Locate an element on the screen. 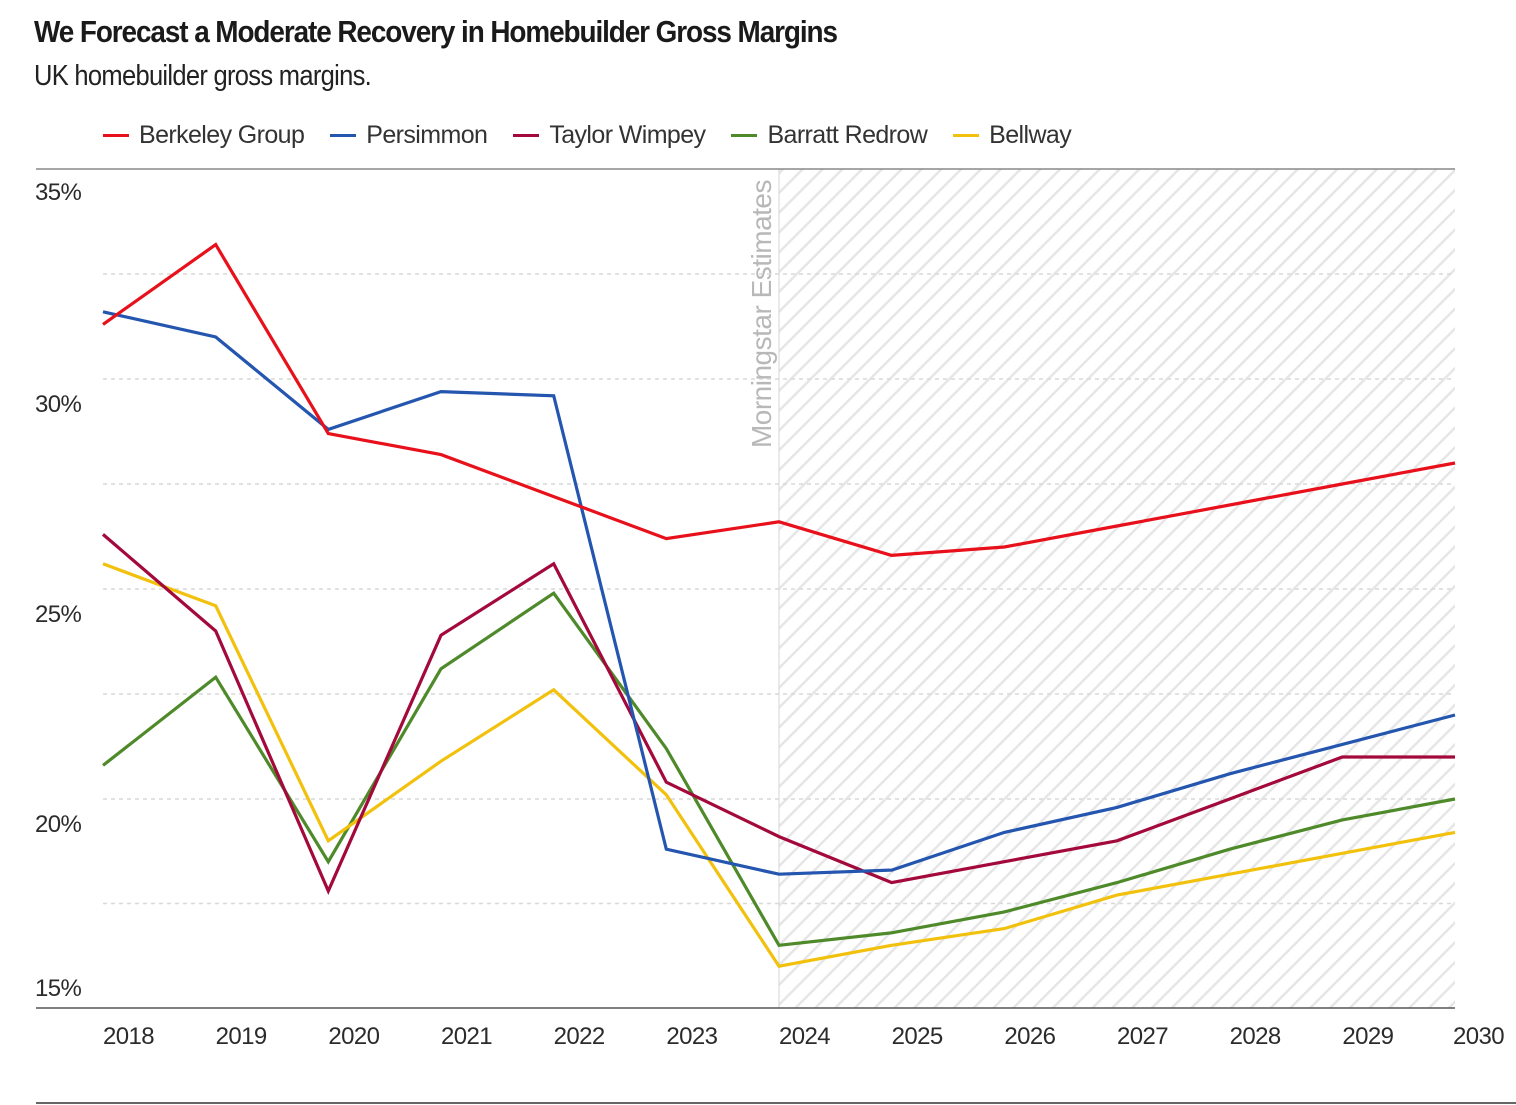  legend-item-taylor-wimpey: Taylor Wimpey is located at coordinates (609, 135).